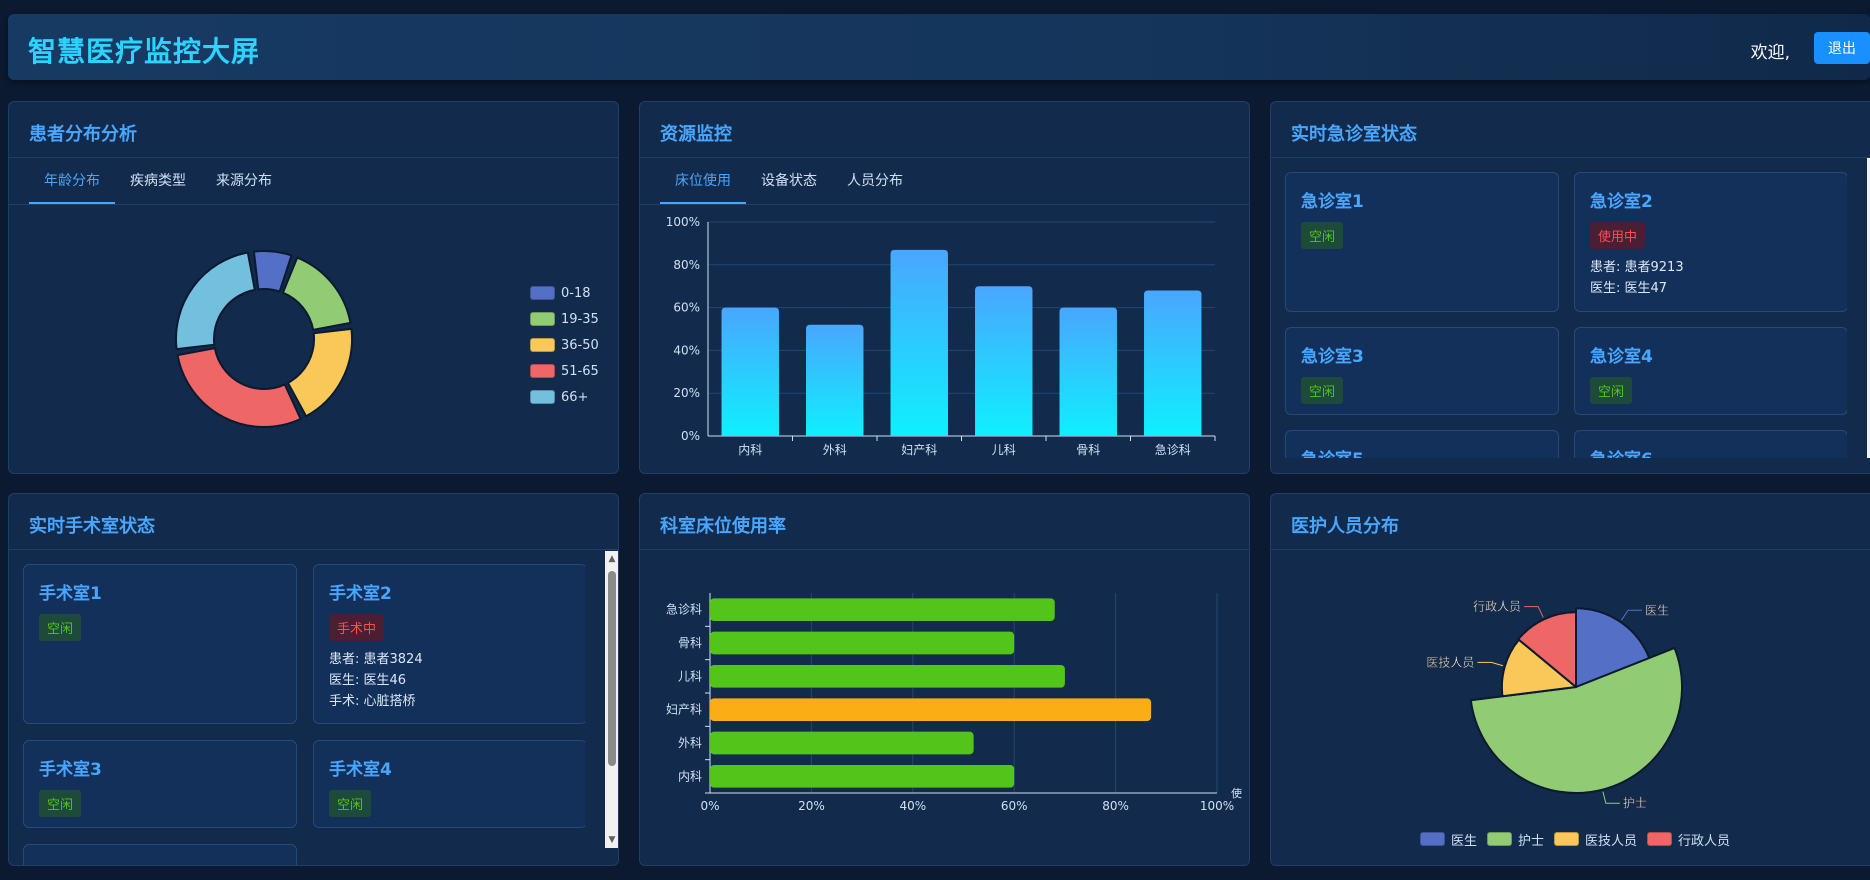 The height and width of the screenshot is (880, 1870). What do you see at coordinates (882, 609) in the screenshot?
I see `hbar-急诊科` at bounding box center [882, 609].